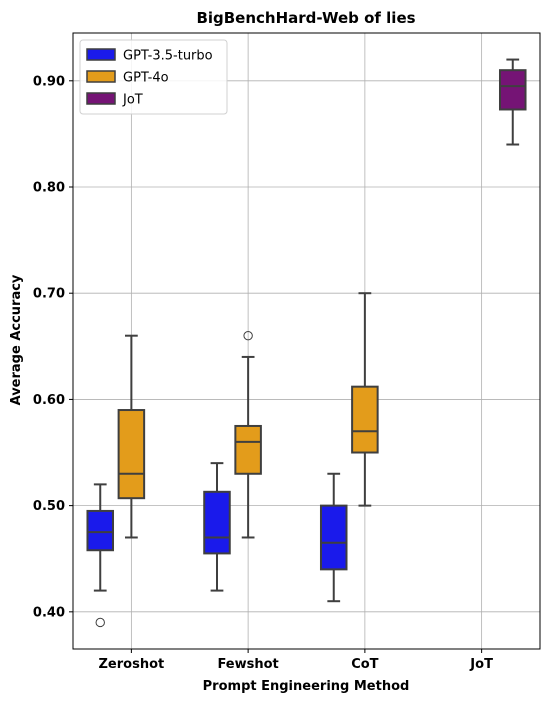 This screenshot has width=548, height=701. I want to click on box-gpt-4o-zeroshot, so click(131, 436).